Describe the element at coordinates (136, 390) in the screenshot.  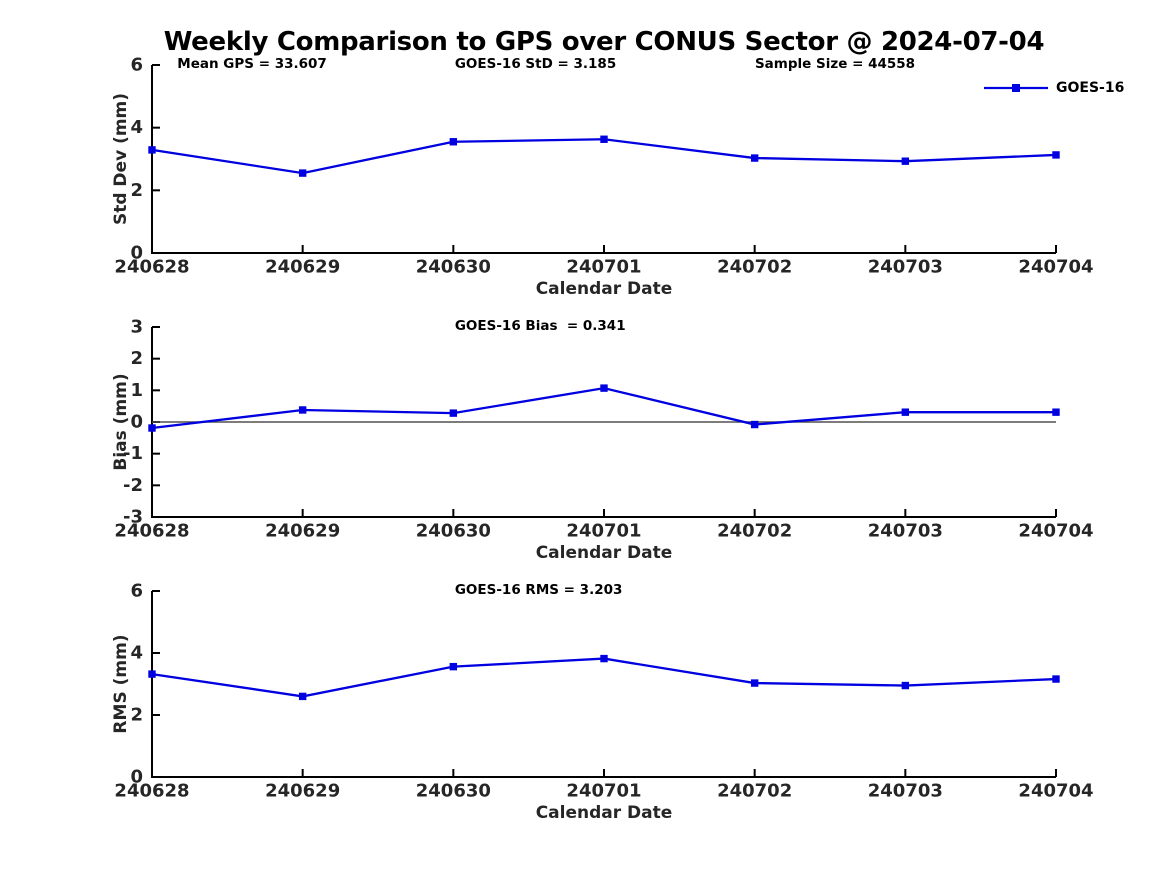
I see `y-tick-label: 1` at that location.